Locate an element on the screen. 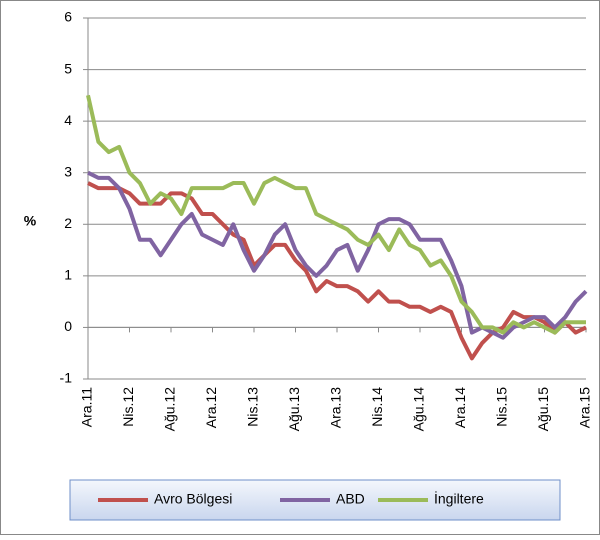 This screenshot has width=600, height=540. y-tick-label: 2 is located at coordinates (68, 223).